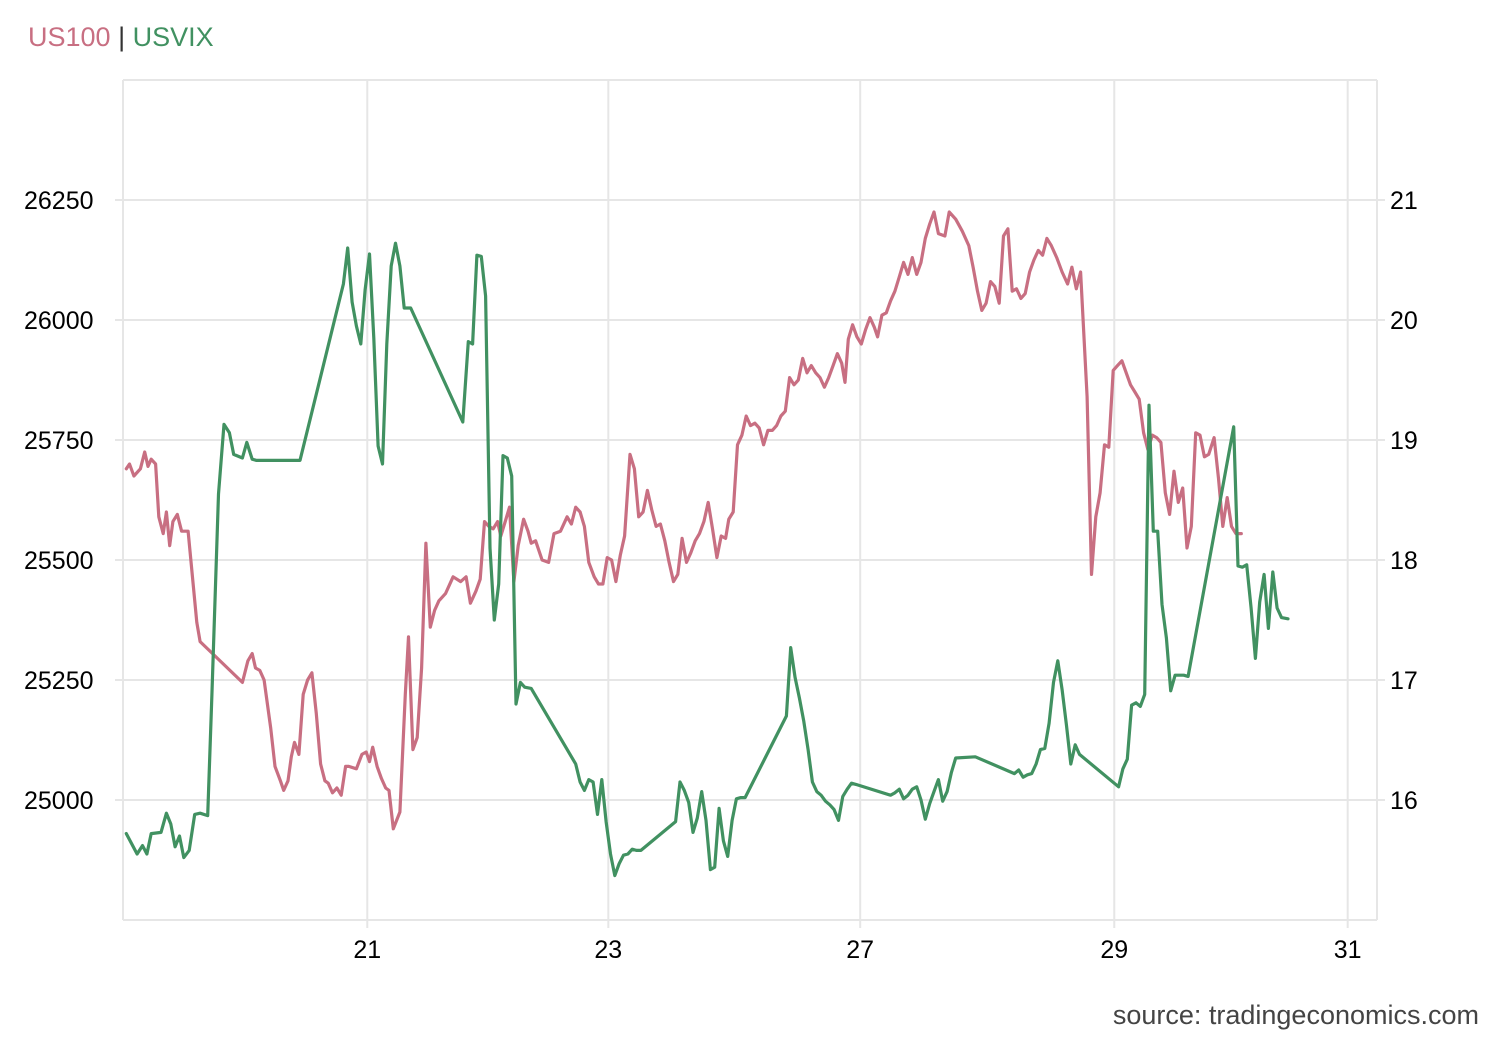 This screenshot has height=1040, width=1500. What do you see at coordinates (1404, 201) in the screenshot?
I see `y-right-tick-label: 21` at bounding box center [1404, 201].